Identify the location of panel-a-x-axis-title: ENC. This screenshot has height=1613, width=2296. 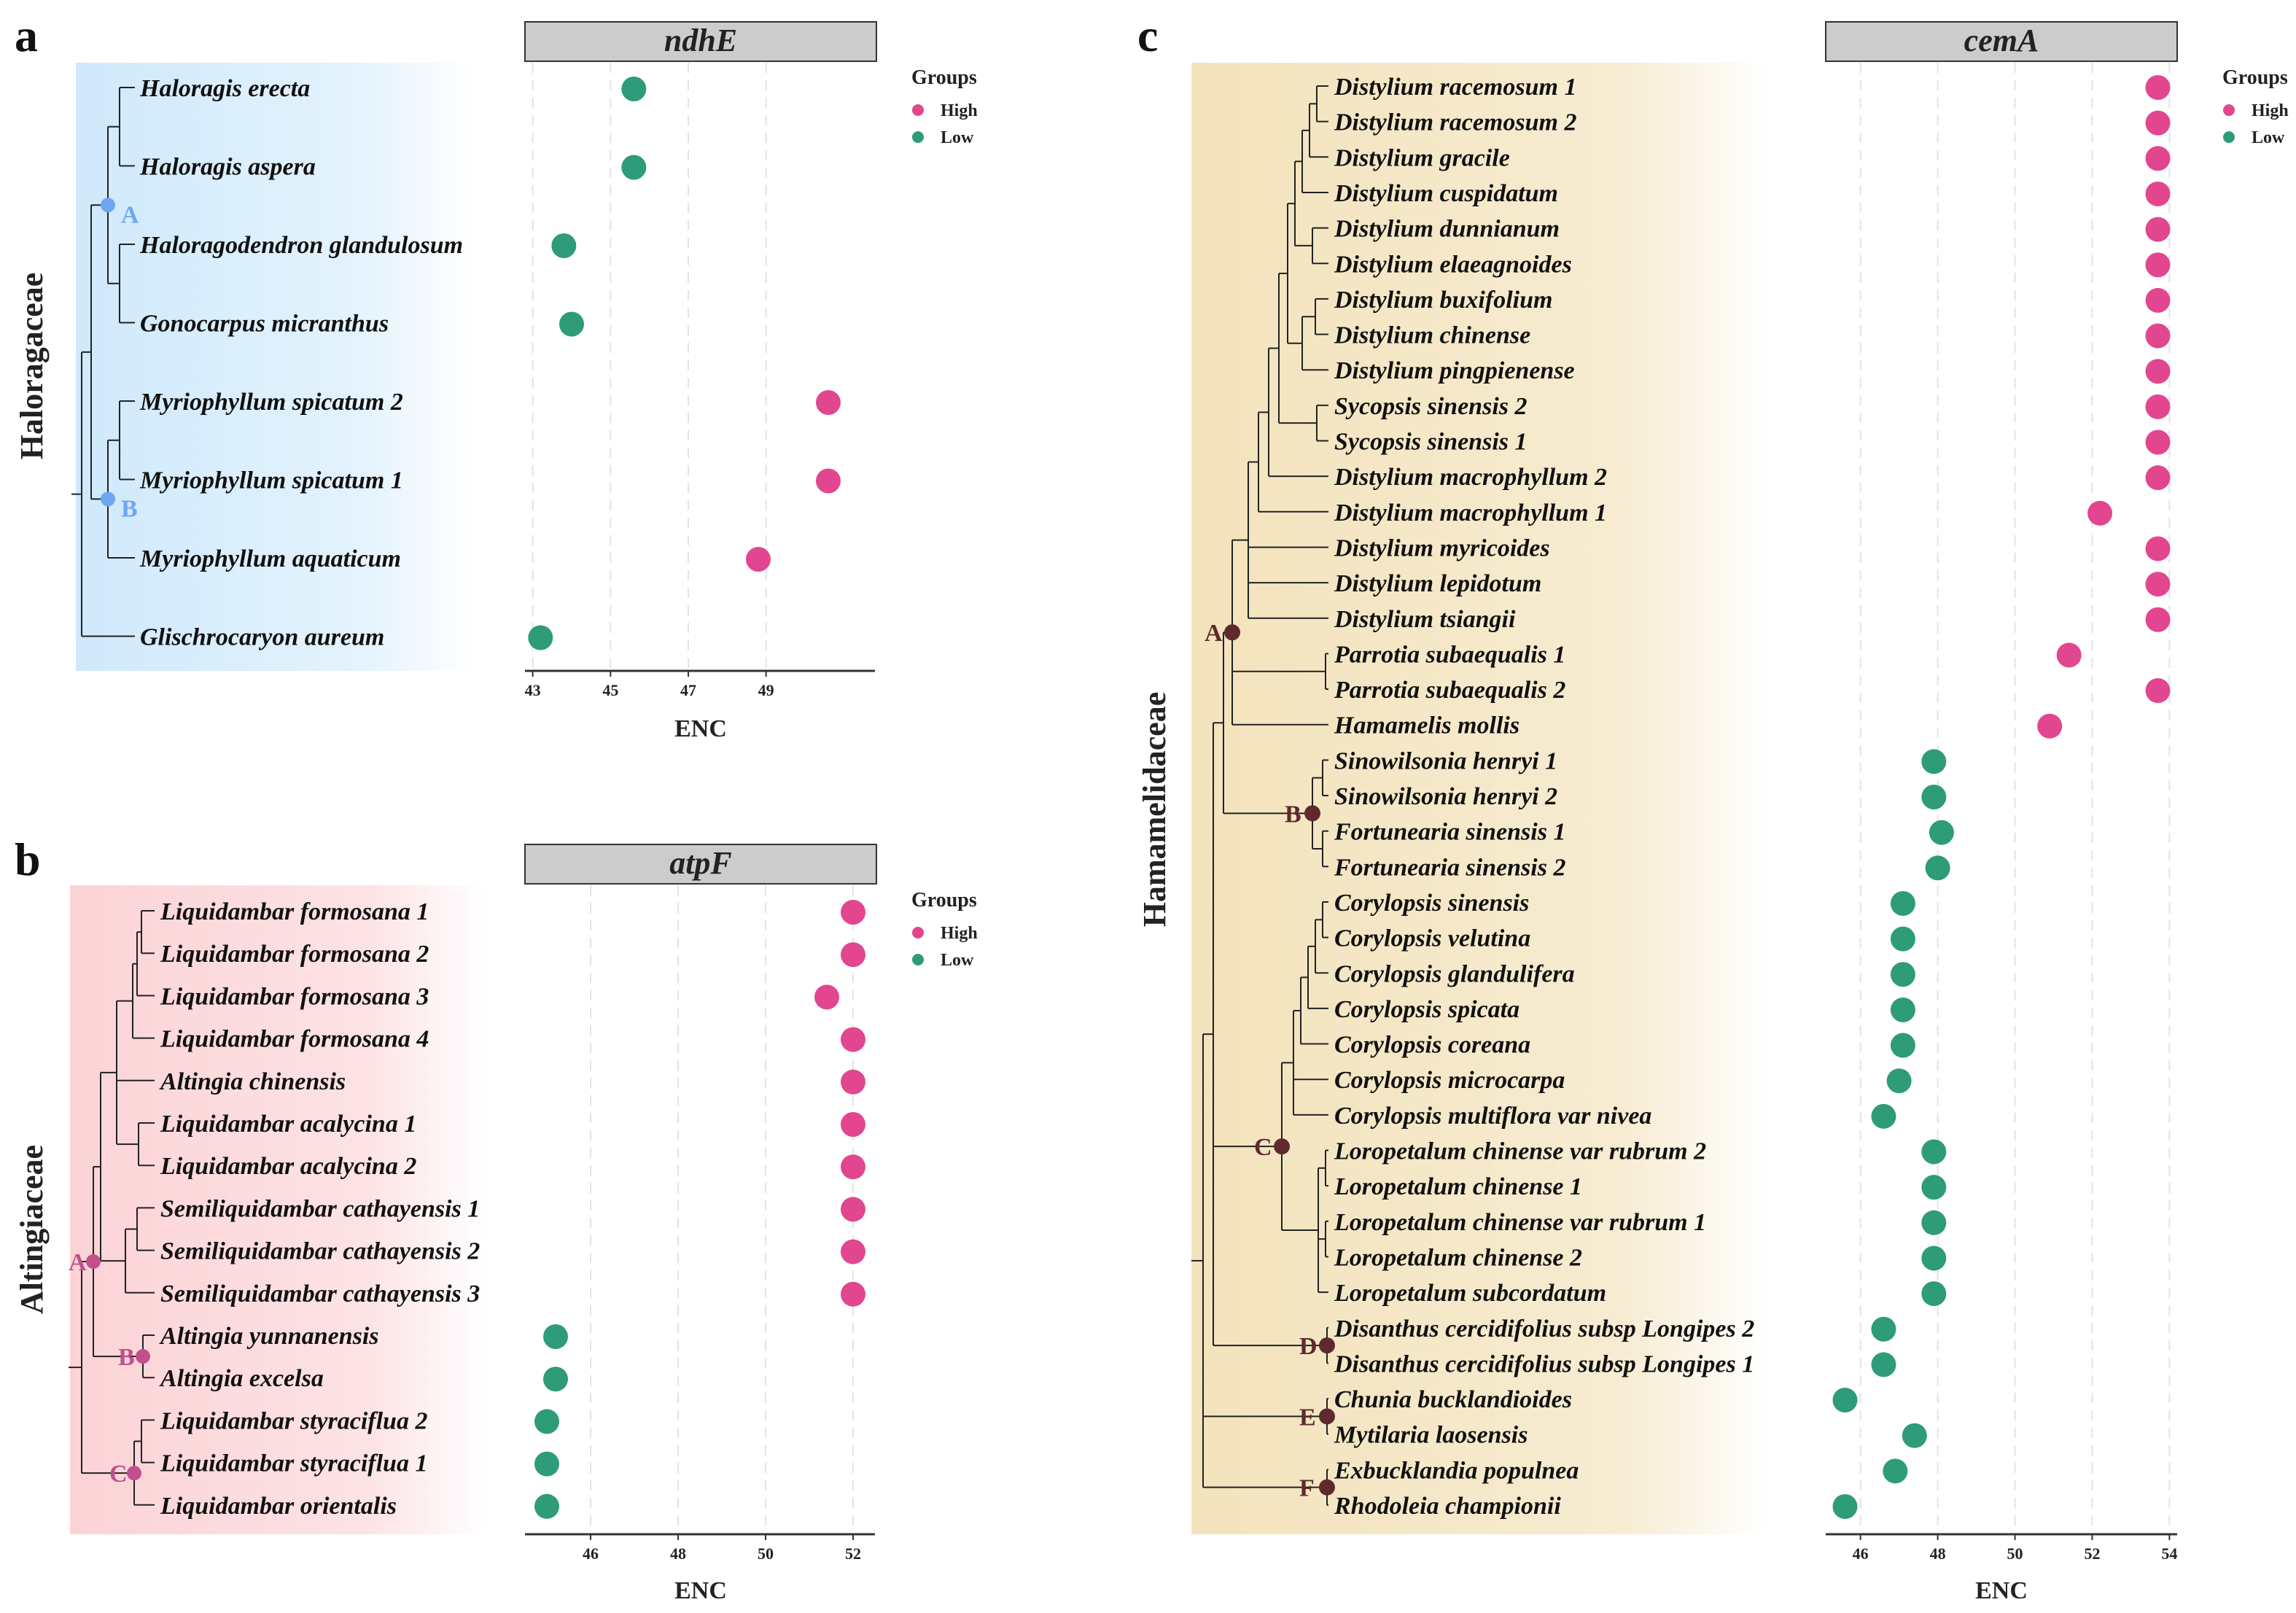
(700, 728).